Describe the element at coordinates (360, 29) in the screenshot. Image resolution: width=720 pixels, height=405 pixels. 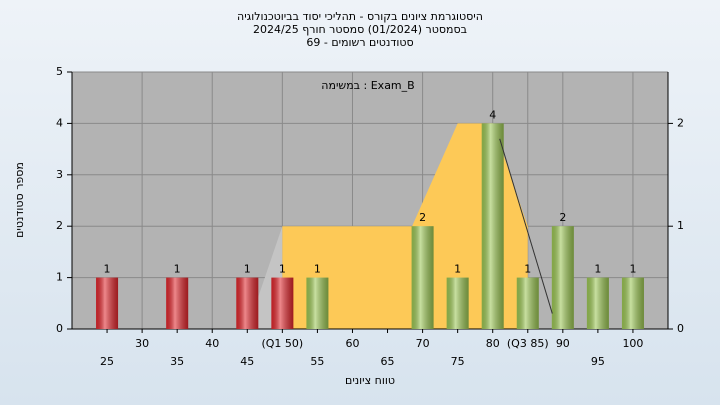
I see `chart-subtitle: בסמסטר (01/2024) סמסטר חורף 2024/25` at that location.